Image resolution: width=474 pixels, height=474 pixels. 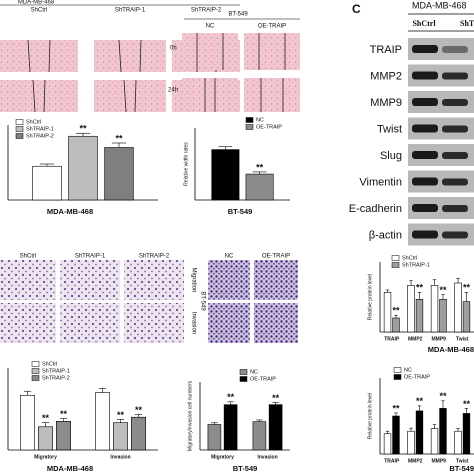 What do you see at coordinates (392, 461) in the screenshot?
I see `x-tick-label: TRAIP` at bounding box center [392, 461].